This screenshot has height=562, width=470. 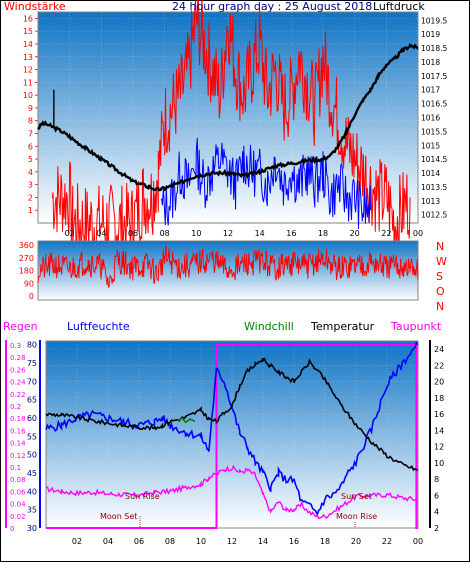 What do you see at coordinates (18, 480) in the screenshot?
I see `rain-tick-label: 0.08` at bounding box center [18, 480].